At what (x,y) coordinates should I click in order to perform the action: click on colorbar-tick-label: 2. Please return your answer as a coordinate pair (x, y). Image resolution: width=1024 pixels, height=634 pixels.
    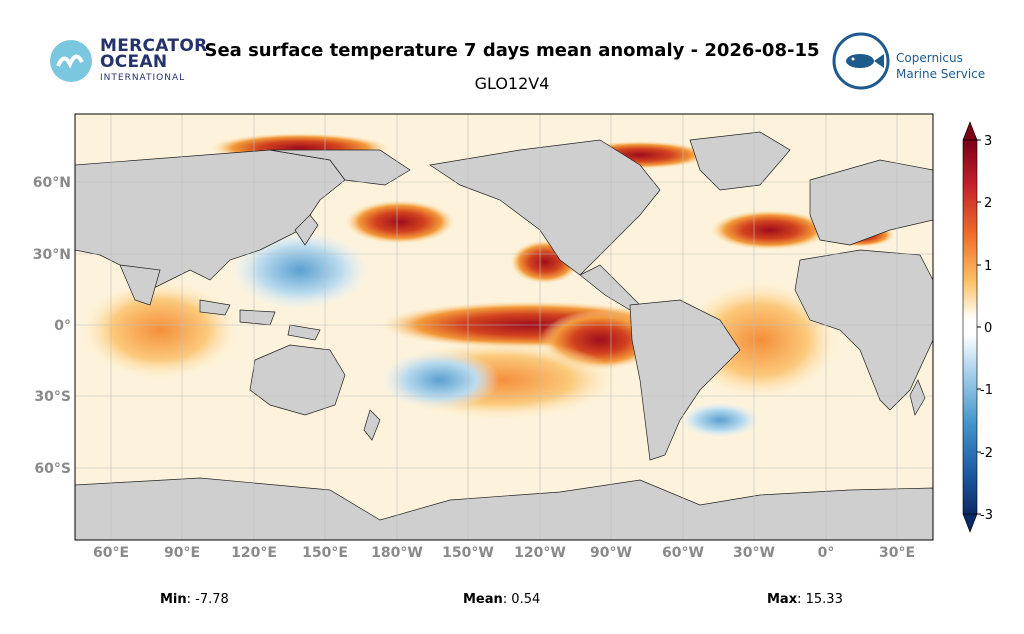
    Looking at the image, I should click on (988, 203).